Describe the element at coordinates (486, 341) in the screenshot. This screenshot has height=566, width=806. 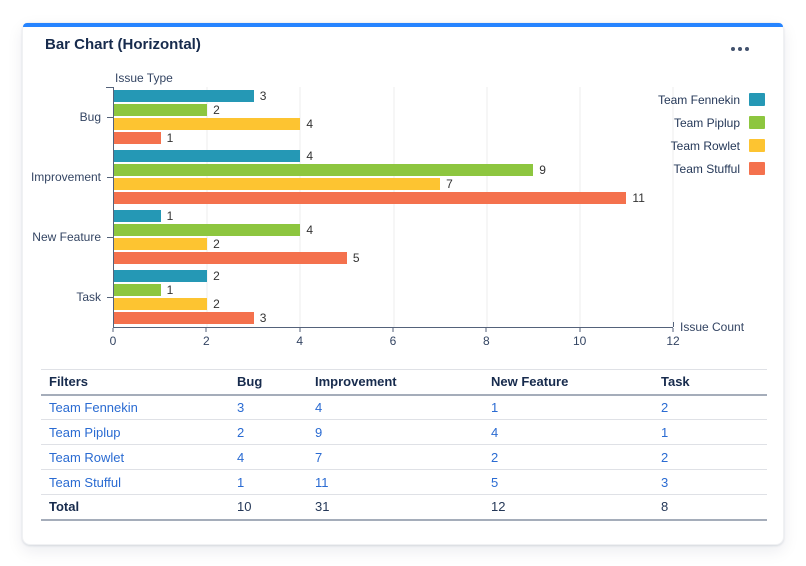
I see `x-tick-label: 8` at that location.